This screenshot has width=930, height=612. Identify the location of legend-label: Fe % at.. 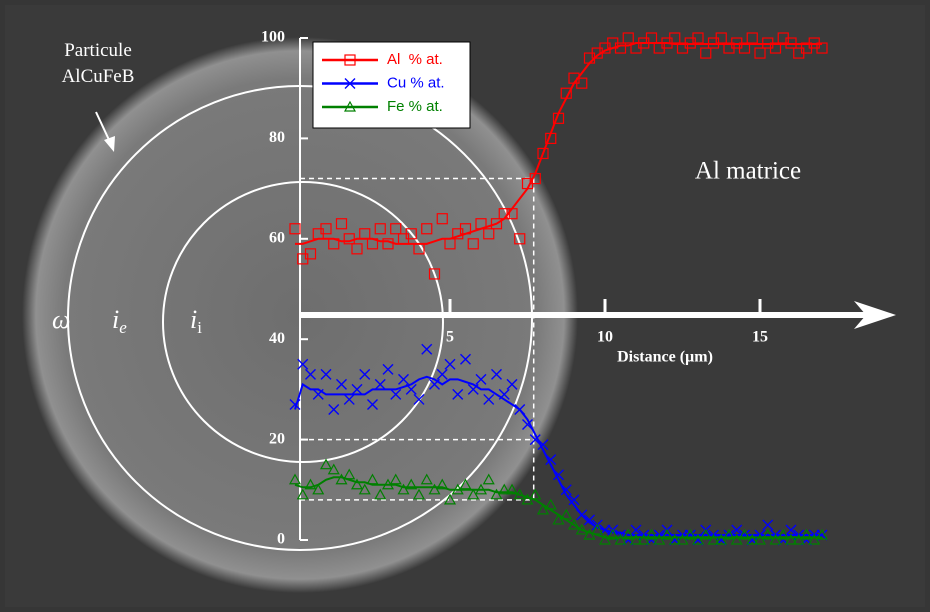
(415, 106).